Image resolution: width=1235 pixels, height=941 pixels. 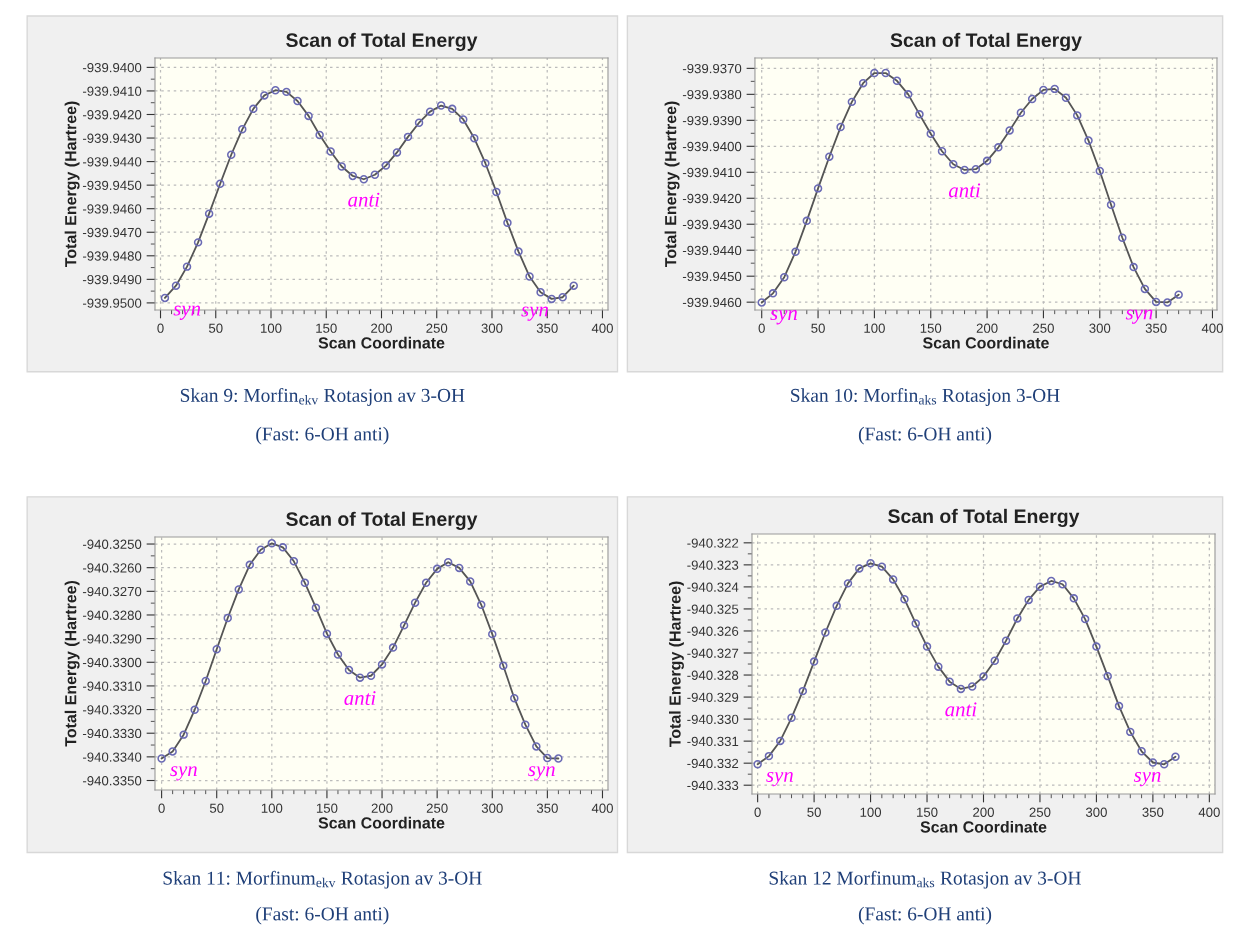 What do you see at coordinates (712, 120) in the screenshot?
I see `y-tick-label: -939.9390` at bounding box center [712, 120].